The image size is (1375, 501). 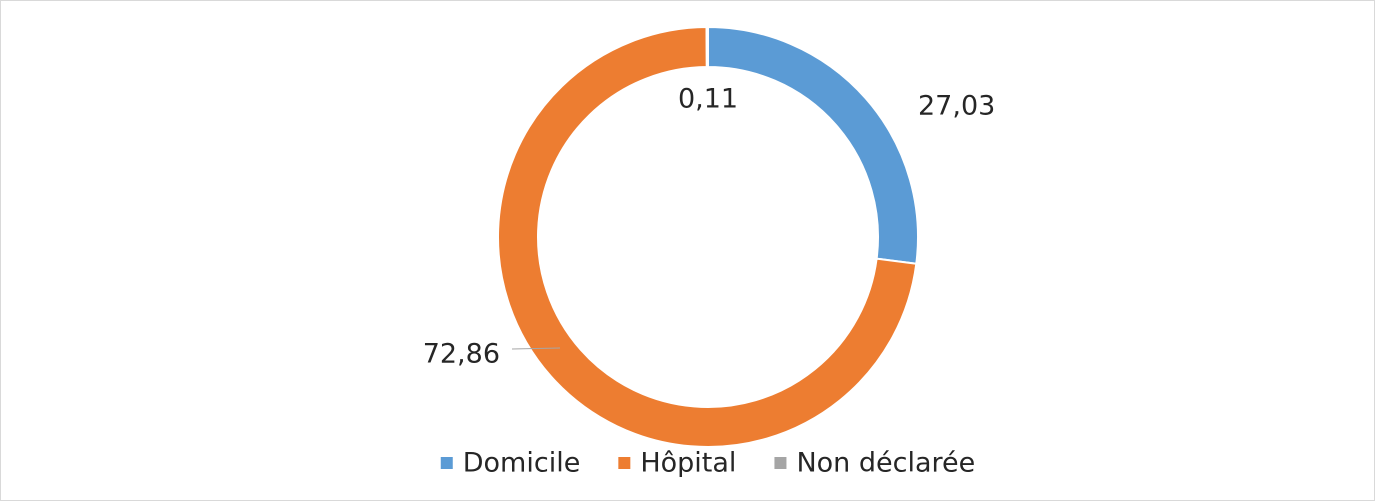 What do you see at coordinates (461, 354) in the screenshot?
I see `data-label: 72,86` at bounding box center [461, 354].